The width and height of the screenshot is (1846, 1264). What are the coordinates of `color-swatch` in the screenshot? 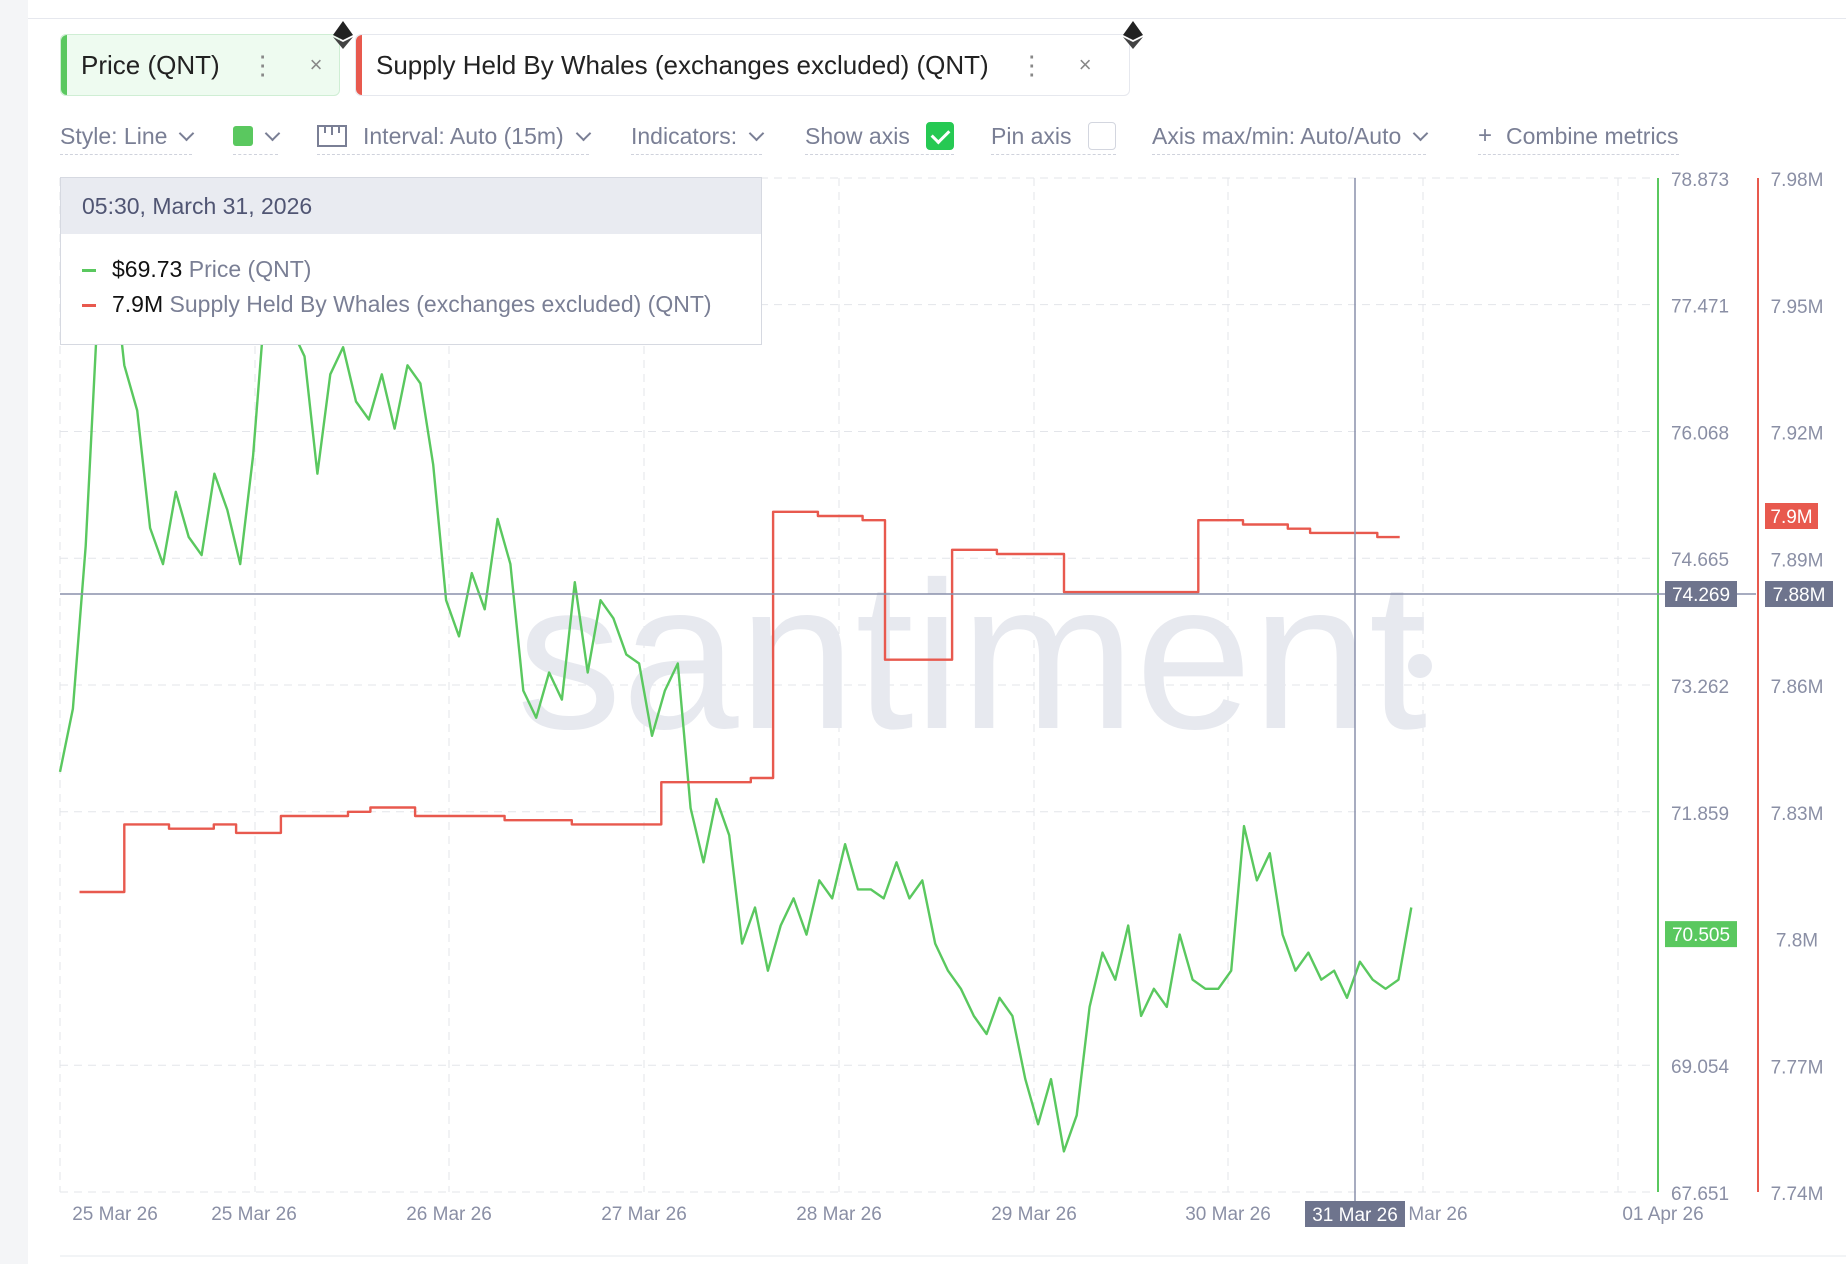 It's located at (243, 136).